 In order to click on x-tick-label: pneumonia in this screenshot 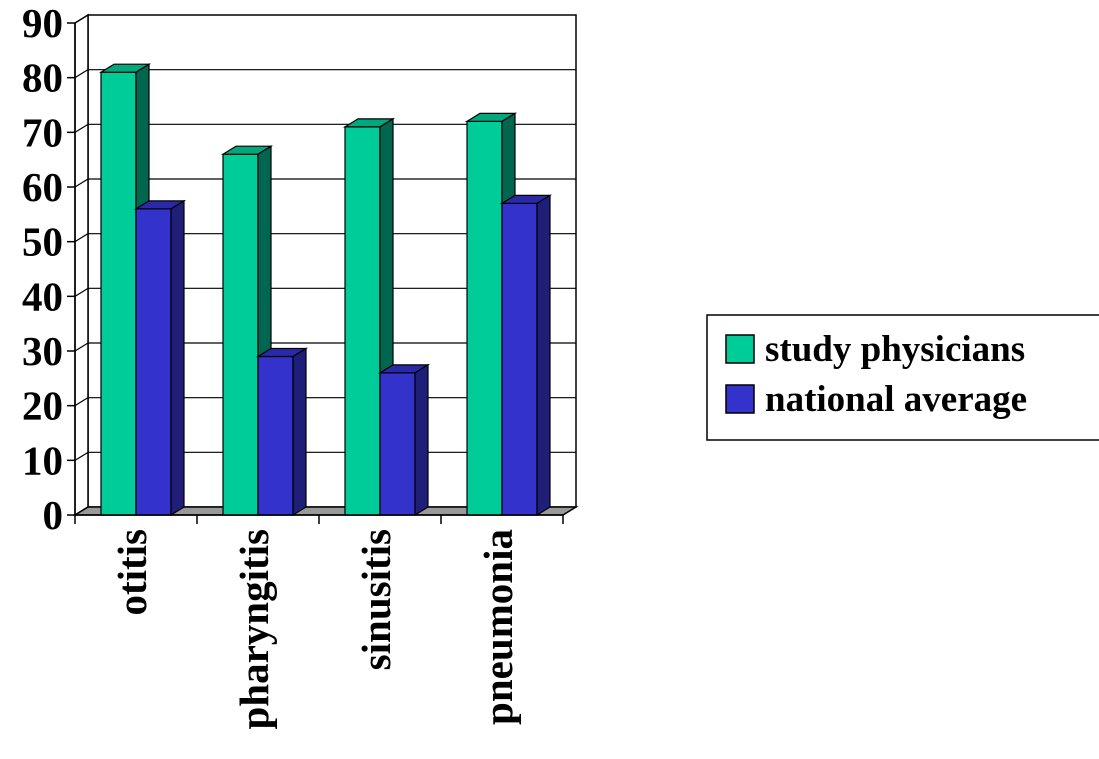, I will do `click(498, 627)`.